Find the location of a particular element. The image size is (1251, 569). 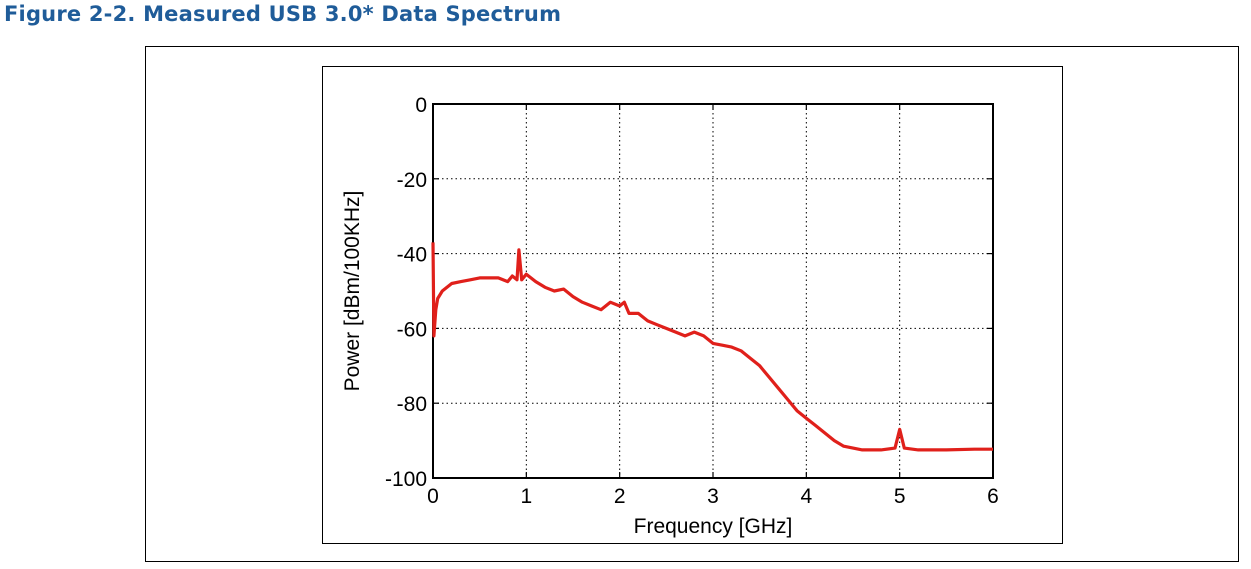

x-tick-label: 2 is located at coordinates (620, 496).